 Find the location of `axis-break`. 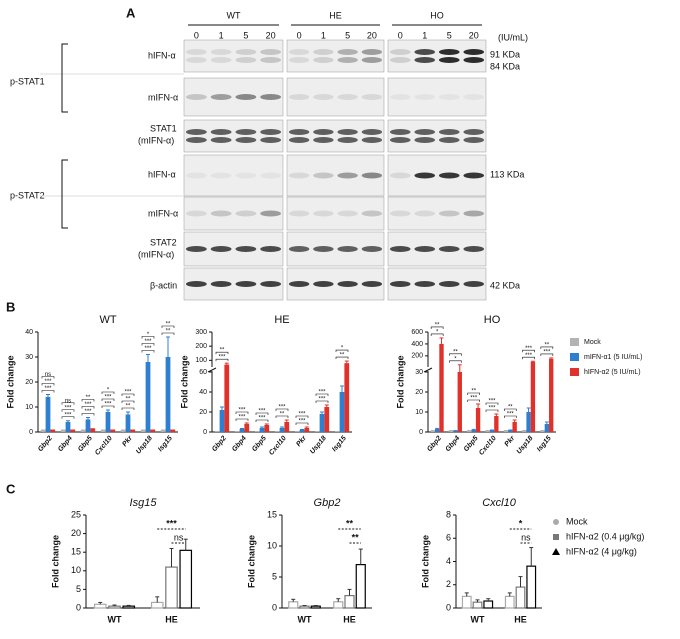

axis-break is located at coordinates (212, 370).